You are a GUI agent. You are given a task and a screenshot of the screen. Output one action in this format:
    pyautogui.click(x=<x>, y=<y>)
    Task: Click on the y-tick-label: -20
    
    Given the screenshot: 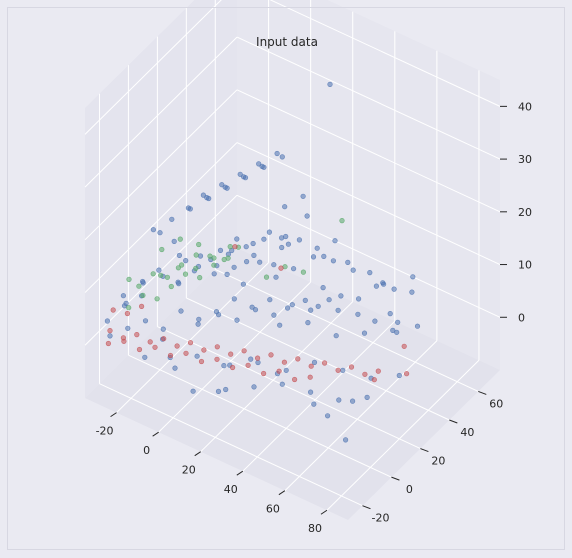 What is the action you would take?
    pyautogui.click(x=380, y=518)
    